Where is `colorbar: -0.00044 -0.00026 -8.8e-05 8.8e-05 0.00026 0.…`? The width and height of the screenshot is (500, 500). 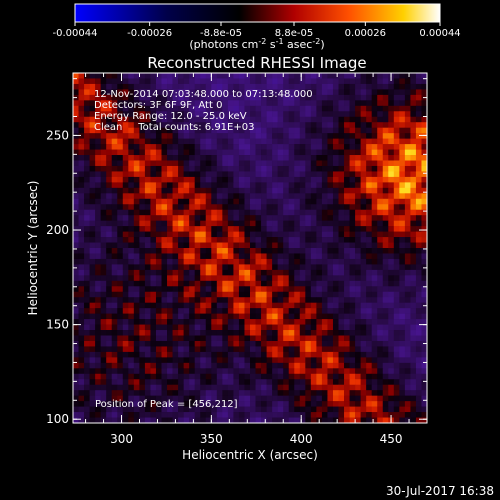
colorbar: -0.00044 -0.00026 -8.8e-05 8.8e-05 0.00026 0.… is located at coordinates (257, 27).